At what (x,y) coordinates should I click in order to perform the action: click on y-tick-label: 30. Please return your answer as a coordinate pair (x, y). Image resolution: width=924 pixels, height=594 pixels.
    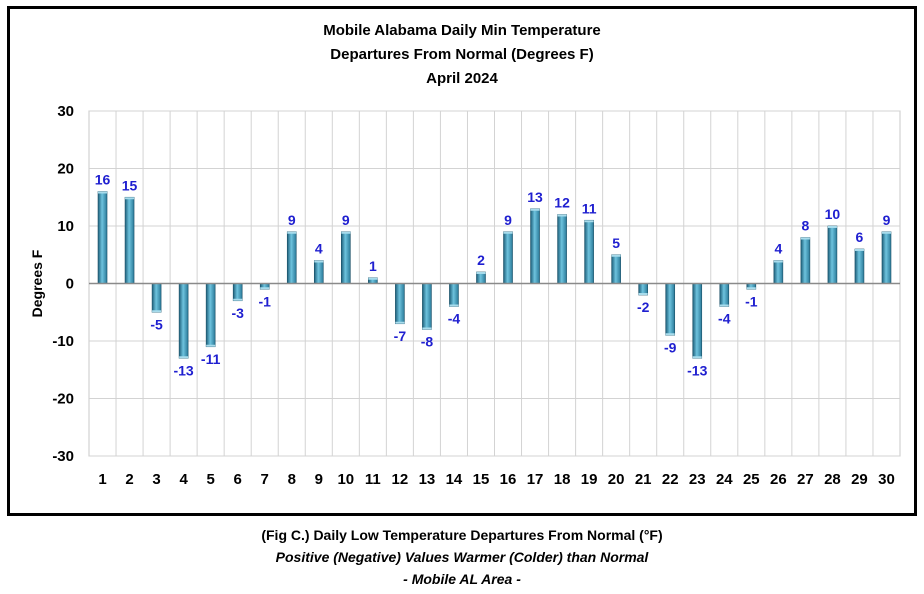
    Looking at the image, I should click on (65, 111).